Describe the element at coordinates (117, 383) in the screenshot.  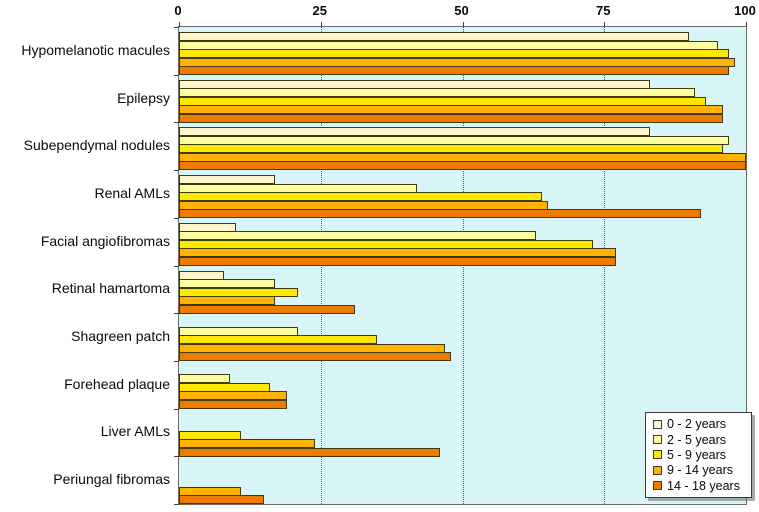
I see `category-label: Forehead plaque` at that location.